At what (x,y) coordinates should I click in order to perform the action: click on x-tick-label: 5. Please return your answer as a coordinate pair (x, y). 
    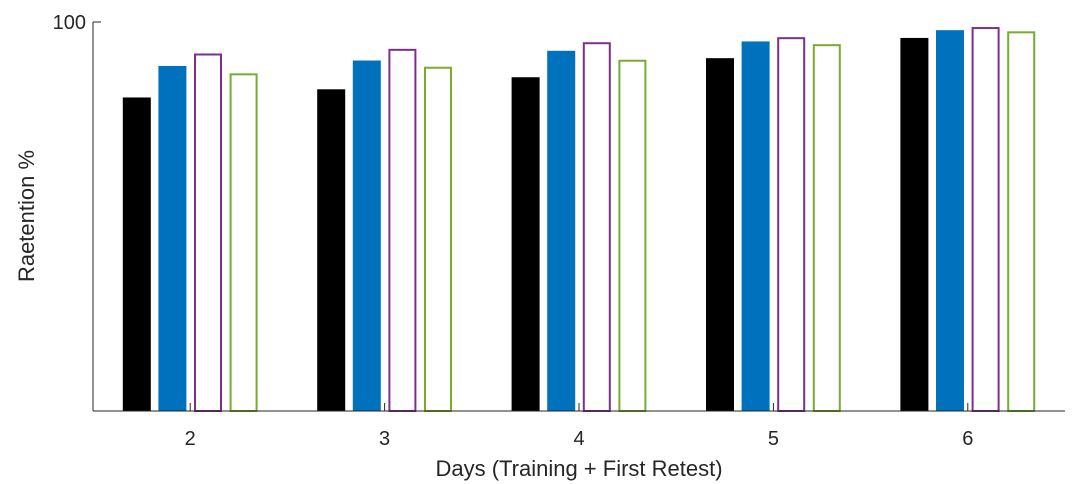
    Looking at the image, I should click on (773, 439).